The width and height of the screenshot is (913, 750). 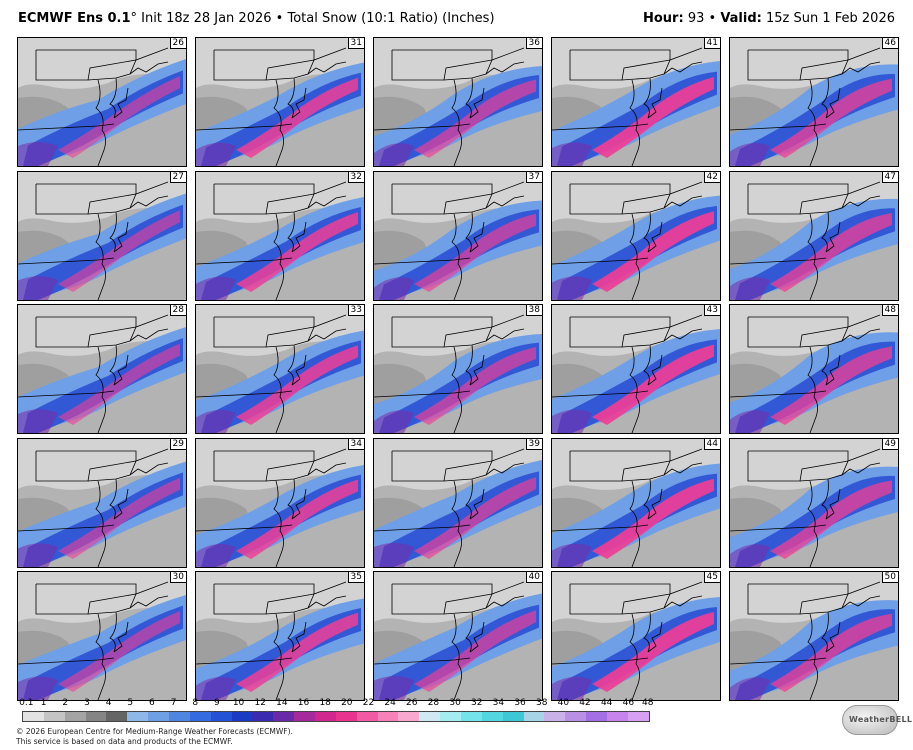 I want to click on ensemble-member-panel: 38, so click(x=458, y=369).